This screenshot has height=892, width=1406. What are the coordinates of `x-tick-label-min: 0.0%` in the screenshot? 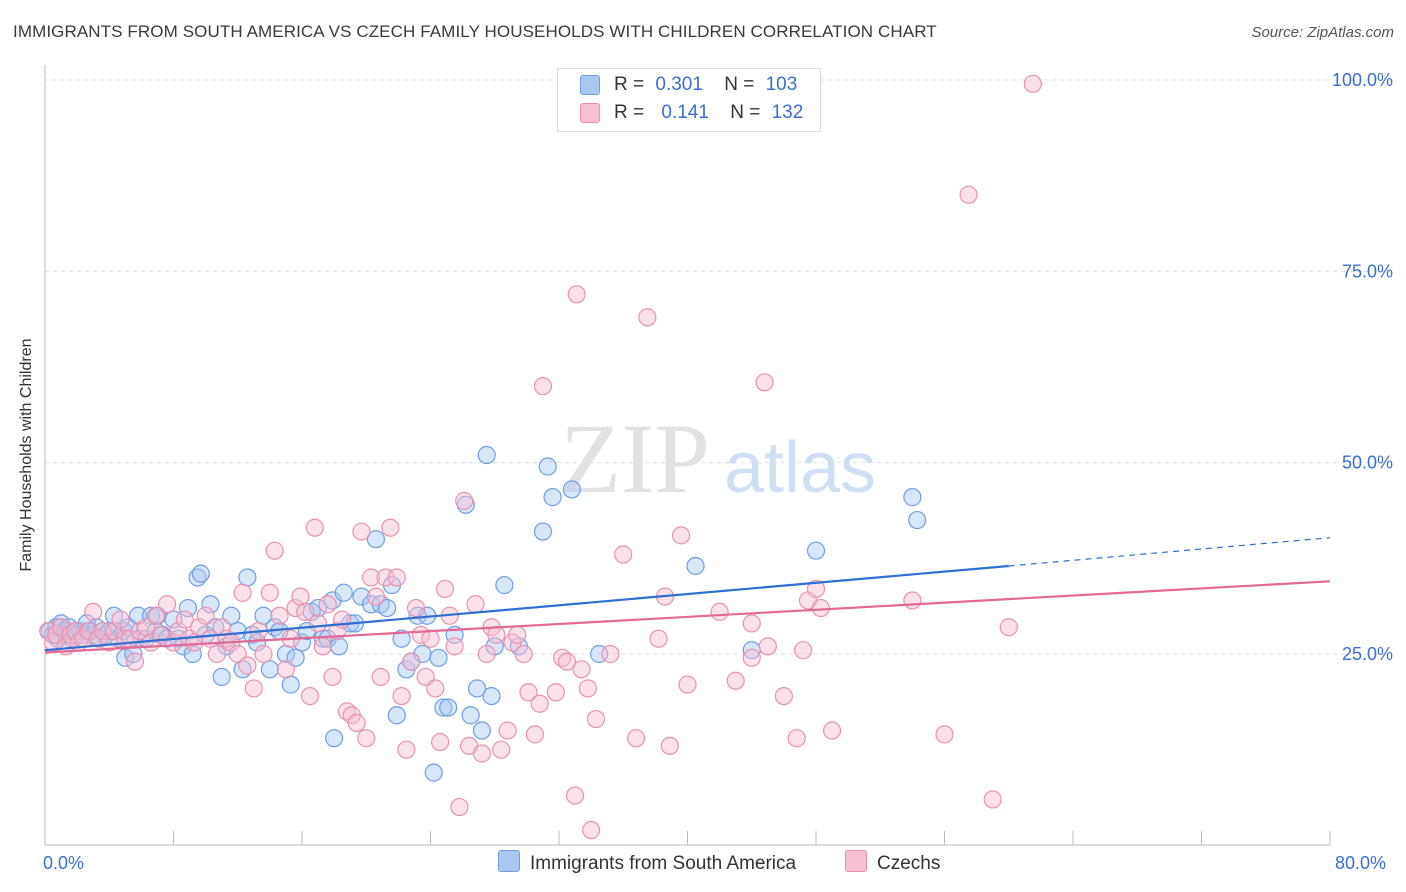 It's located at (64, 863).